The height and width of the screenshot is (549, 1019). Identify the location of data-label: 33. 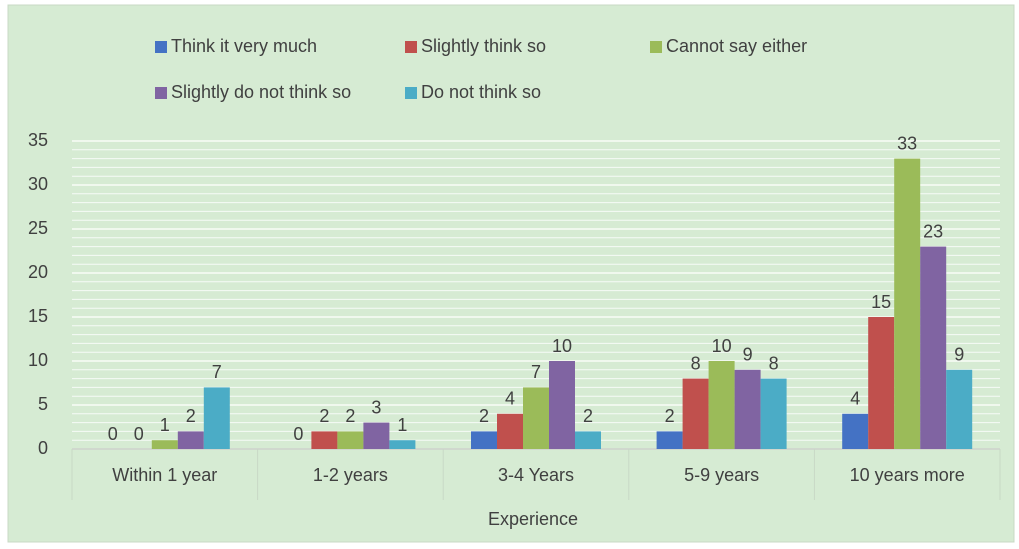
(907, 143).